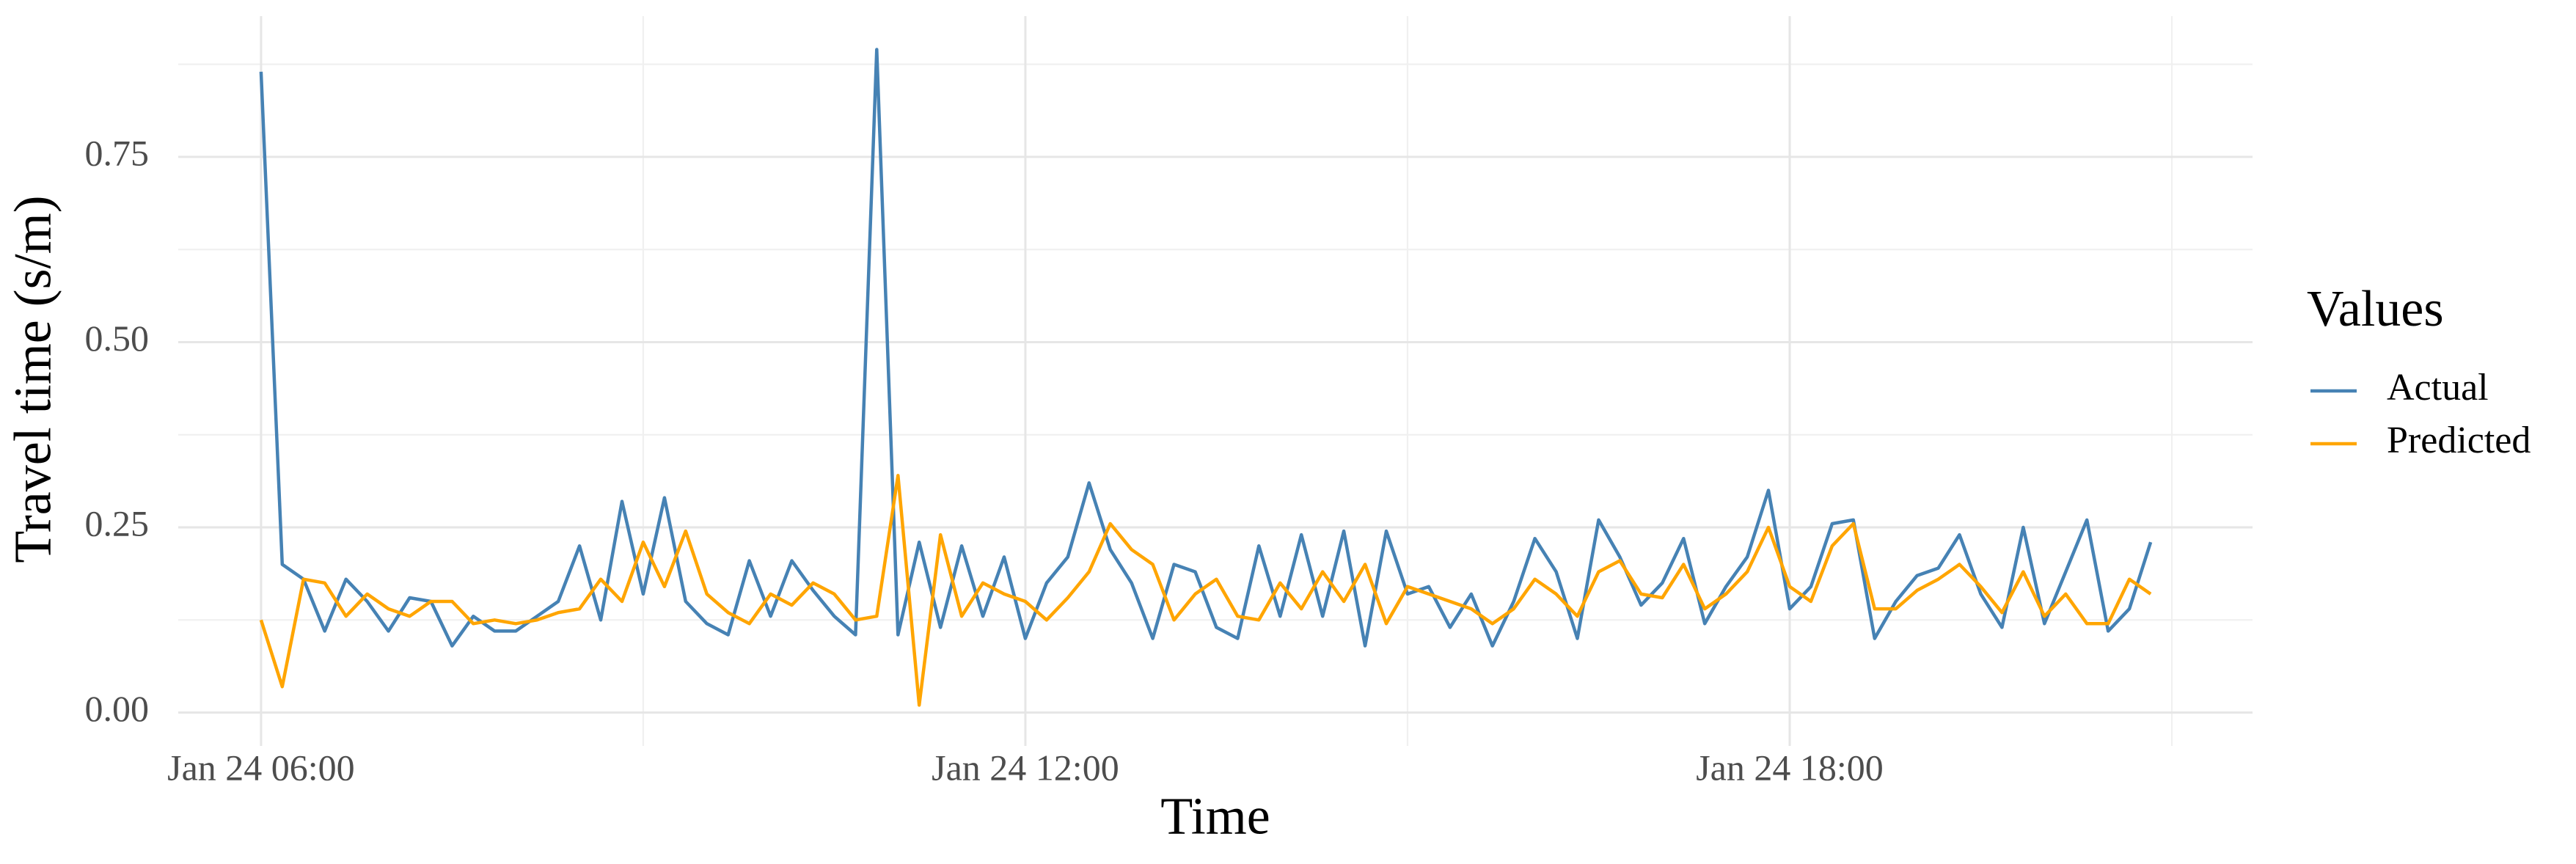 This screenshot has width=2576, height=864. Describe the element at coordinates (117, 152) in the screenshot. I see `y-tick-label: 0.75` at that location.